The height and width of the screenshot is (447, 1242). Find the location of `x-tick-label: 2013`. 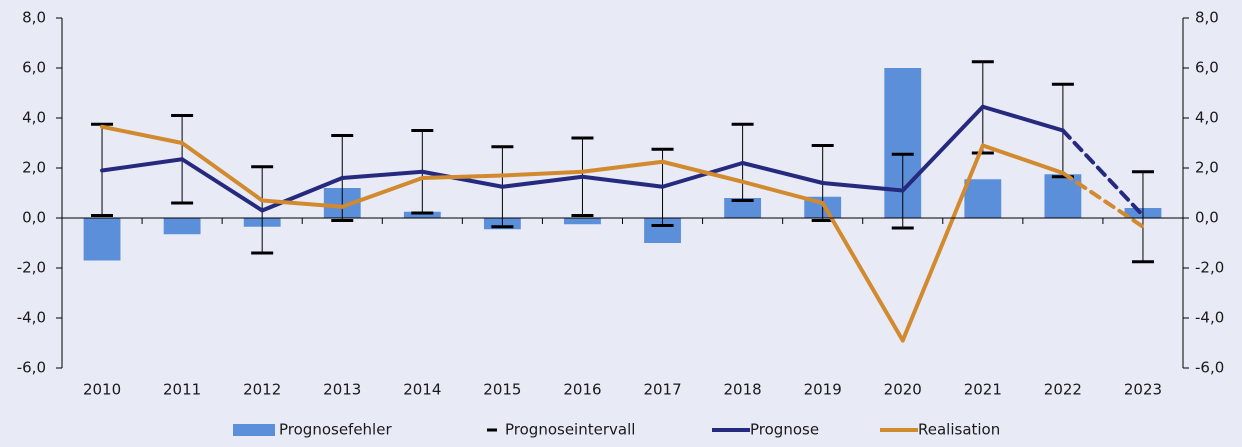

x-tick-label: 2013 is located at coordinates (342, 390).